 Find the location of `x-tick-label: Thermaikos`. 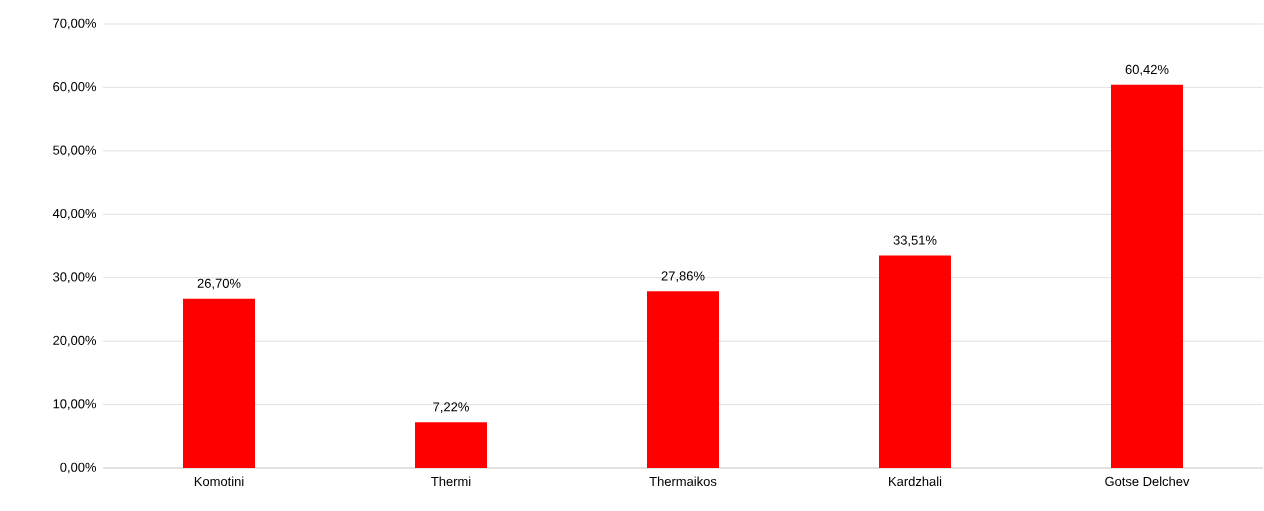

x-tick-label: Thermaikos is located at coordinates (683, 481).